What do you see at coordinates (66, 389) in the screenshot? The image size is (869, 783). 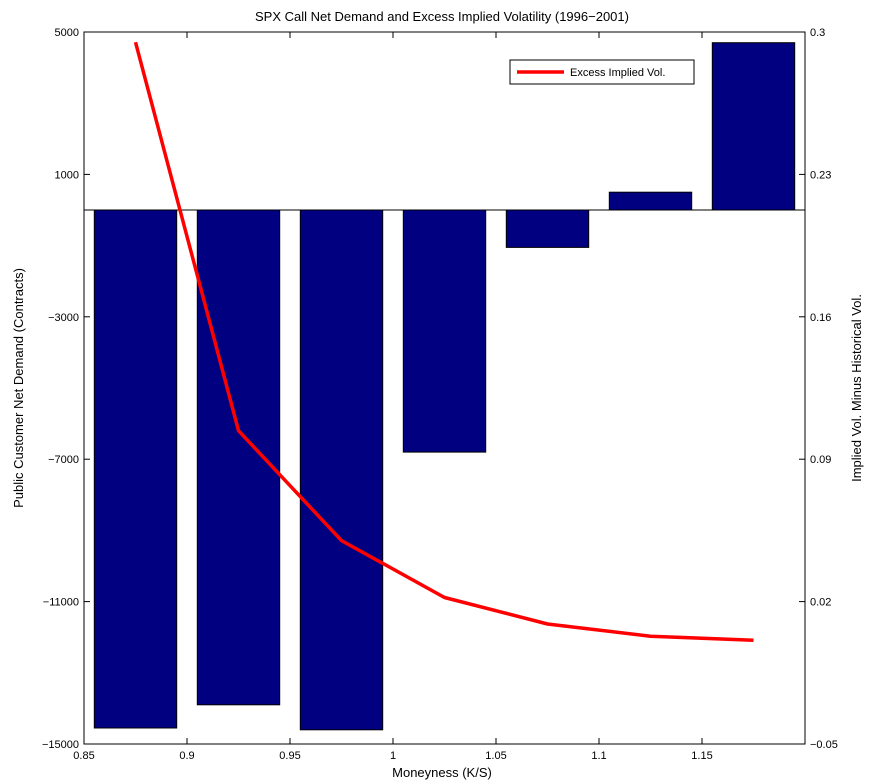 I see `y-axis-left: 5000 1000 −3000 −7000 −11000 −15000` at bounding box center [66, 389].